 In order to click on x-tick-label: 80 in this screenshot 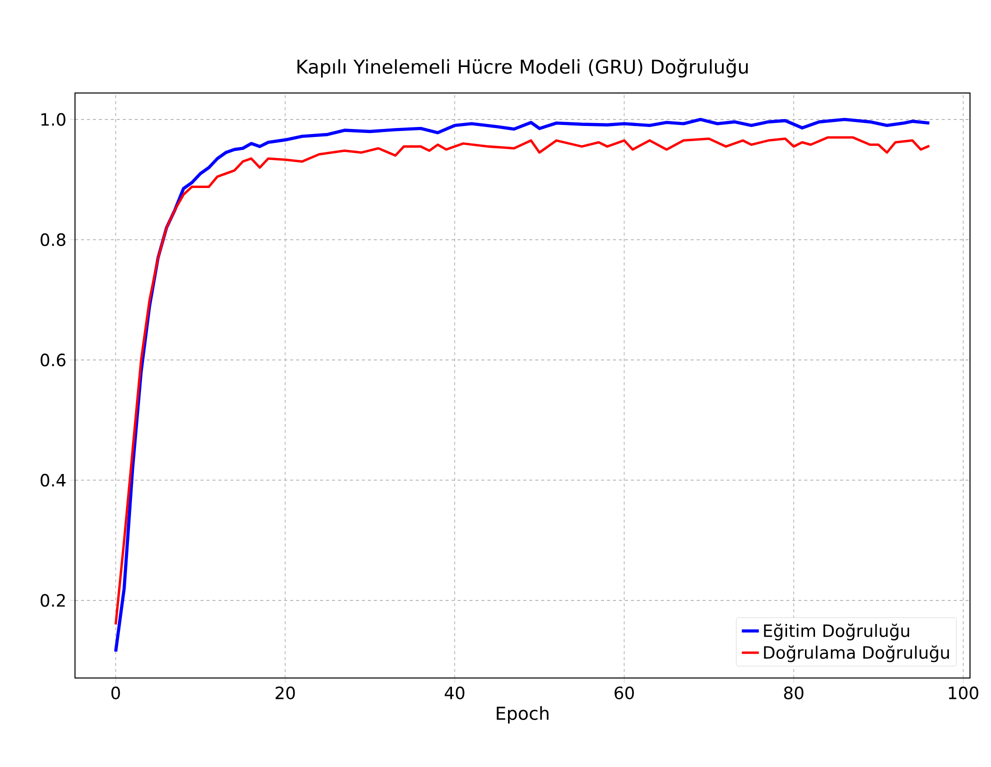, I will do `click(794, 693)`.